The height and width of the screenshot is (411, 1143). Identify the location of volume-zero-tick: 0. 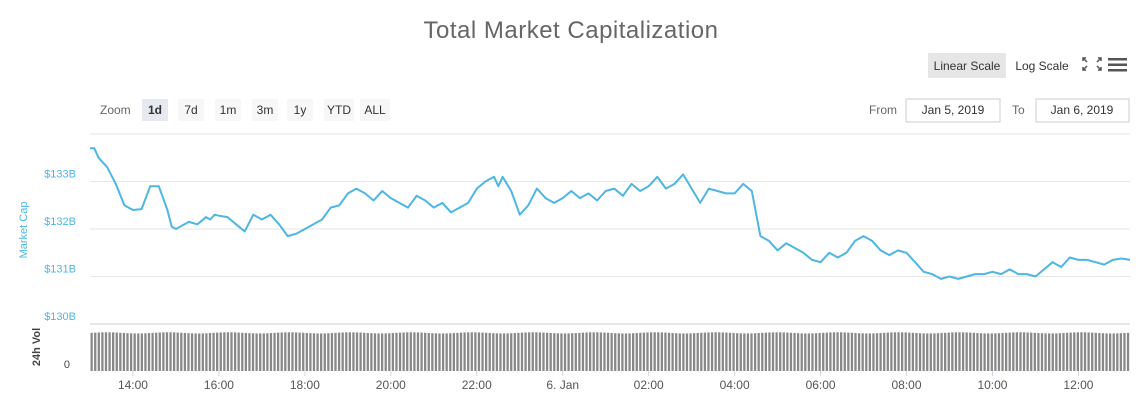
(67, 365).